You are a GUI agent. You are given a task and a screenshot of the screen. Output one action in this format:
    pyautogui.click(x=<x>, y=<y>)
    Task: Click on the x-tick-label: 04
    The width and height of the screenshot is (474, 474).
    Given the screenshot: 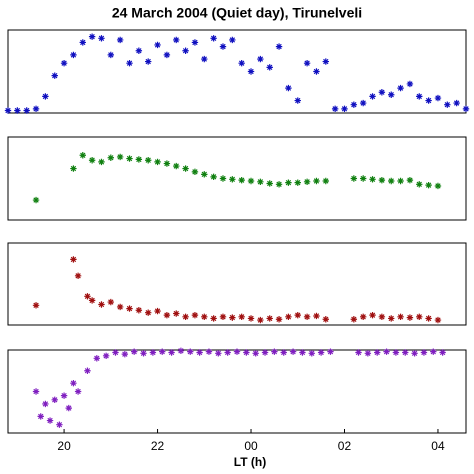 What is the action you would take?
    pyautogui.click(x=438, y=446)
    